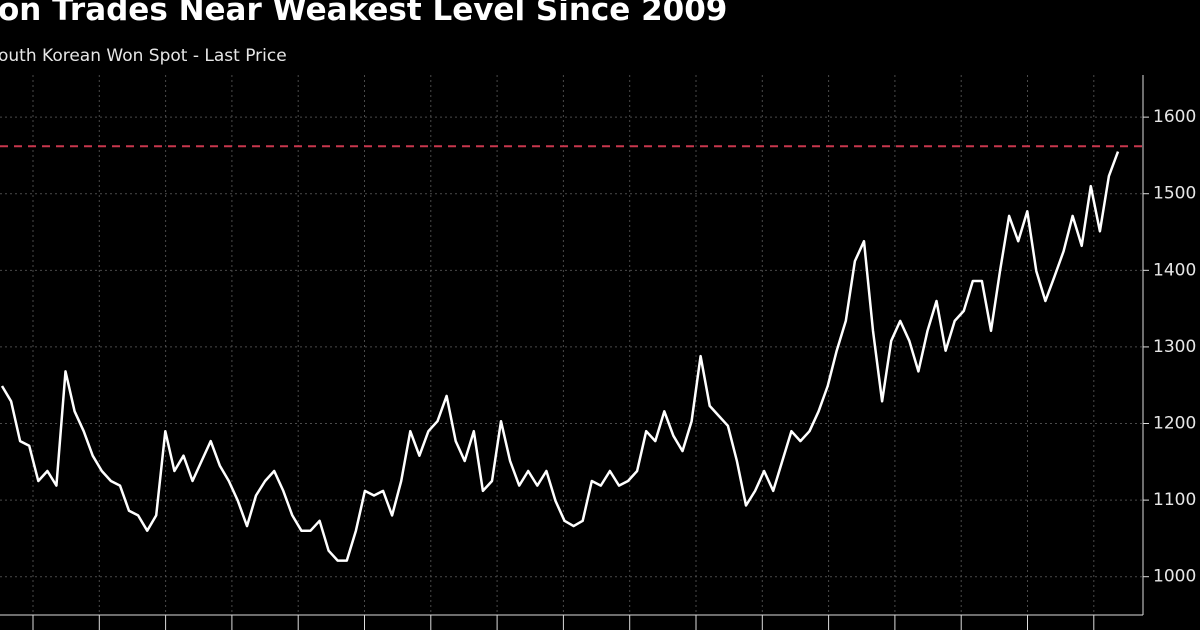 Image resolution: width=1200 pixels, height=630 pixels. I want to click on y-tick-label: 1200, so click(1174, 424).